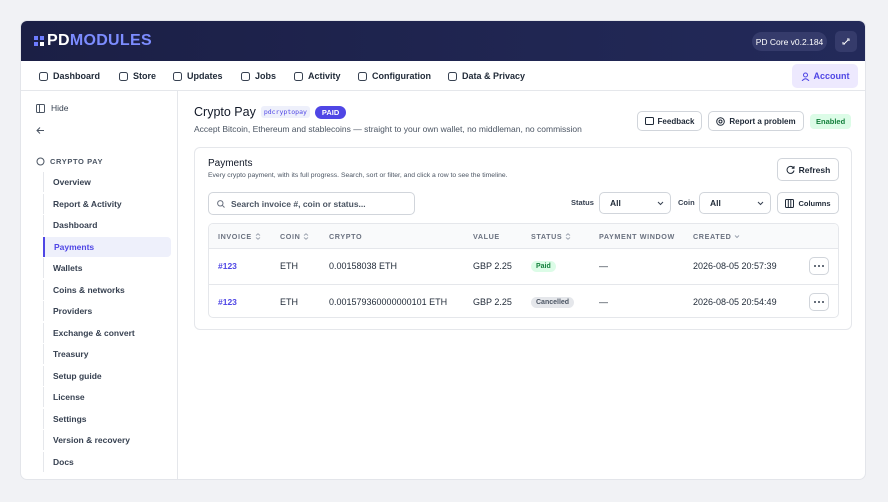 The height and width of the screenshot is (502, 888). What do you see at coordinates (547, 236) in the screenshot?
I see `column-label: STATUS` at bounding box center [547, 236].